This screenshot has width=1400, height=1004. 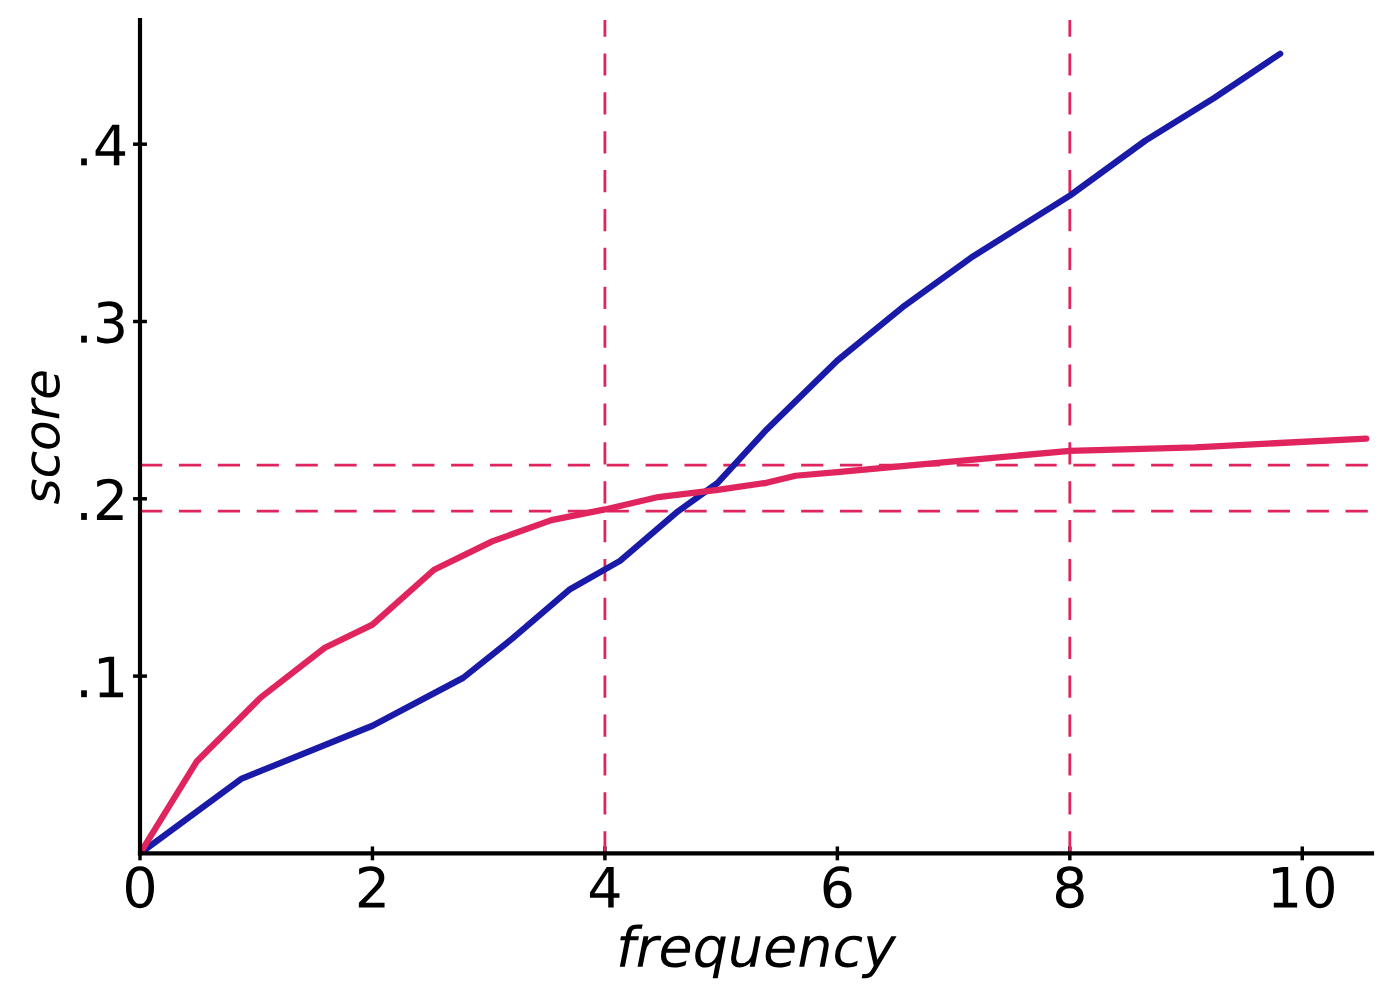 What do you see at coordinates (604, 887) in the screenshot?
I see `x-tick-label: 4` at bounding box center [604, 887].